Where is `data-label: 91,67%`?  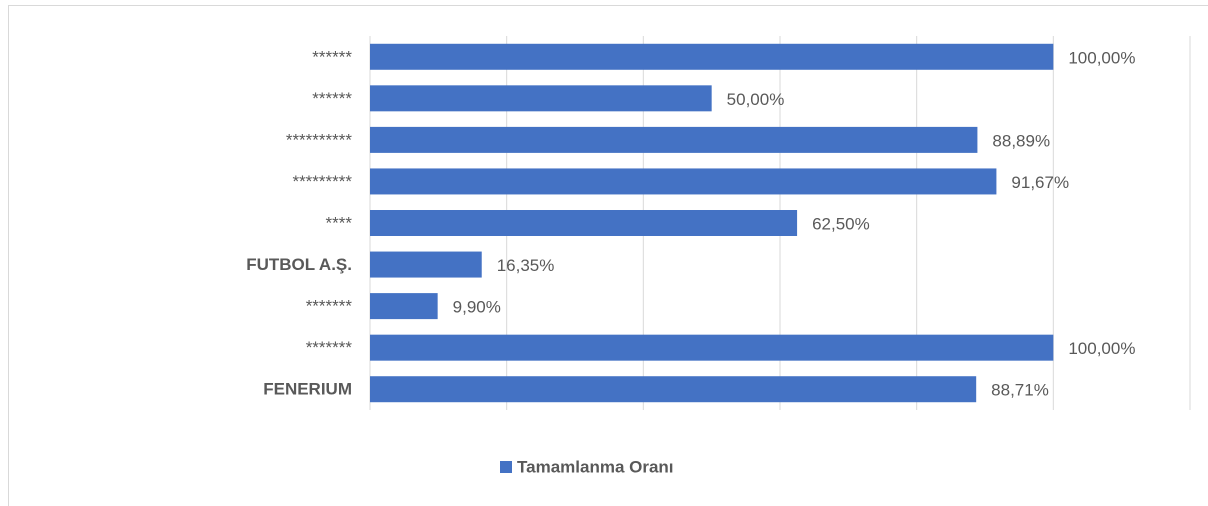
data-label: 91,67% is located at coordinates (1040, 182).